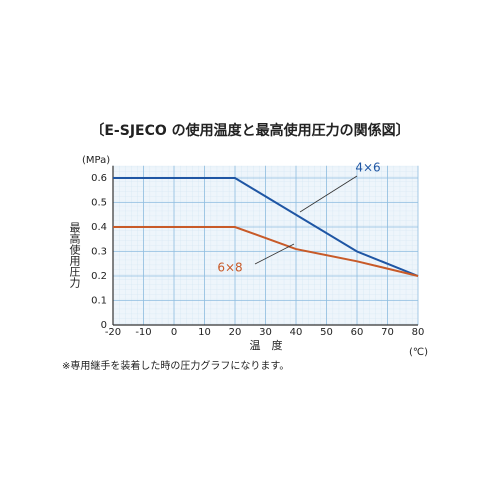  I want to click on y-tick-label: 0.6, so click(99, 178).